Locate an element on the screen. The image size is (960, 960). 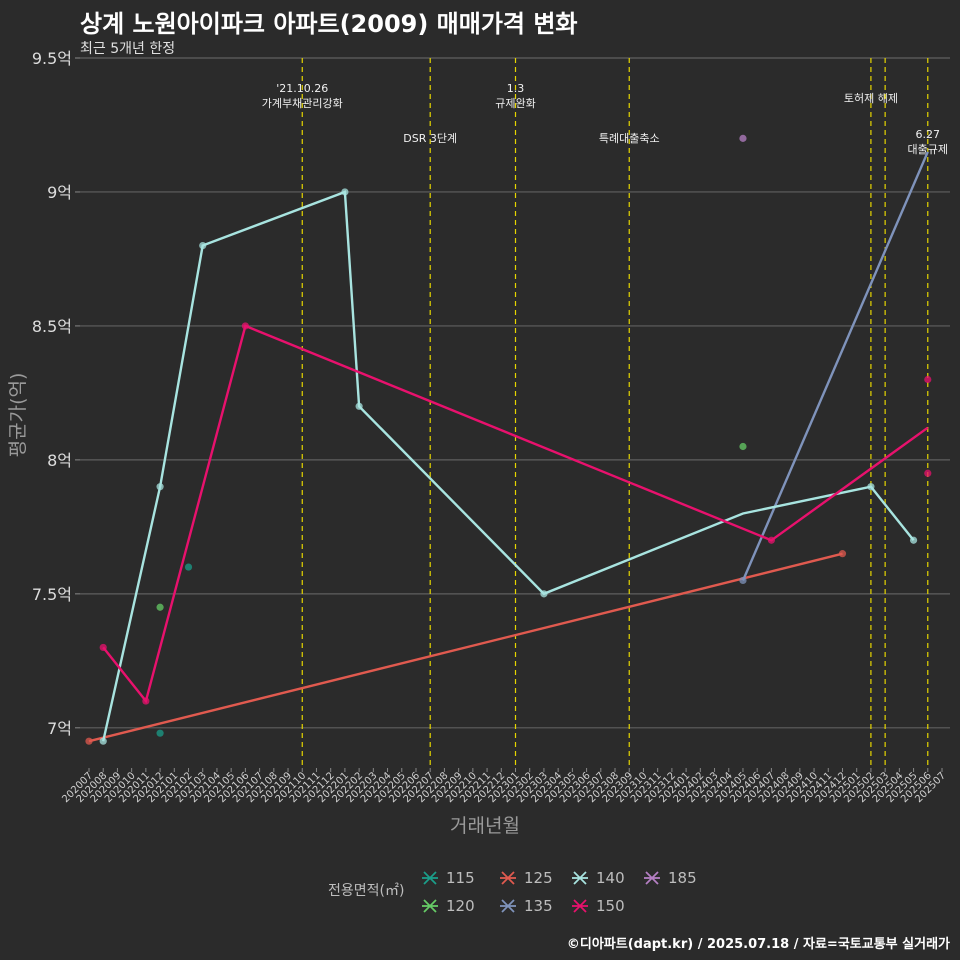
y-tick-label: 9.5억 is located at coordinates (52, 58).